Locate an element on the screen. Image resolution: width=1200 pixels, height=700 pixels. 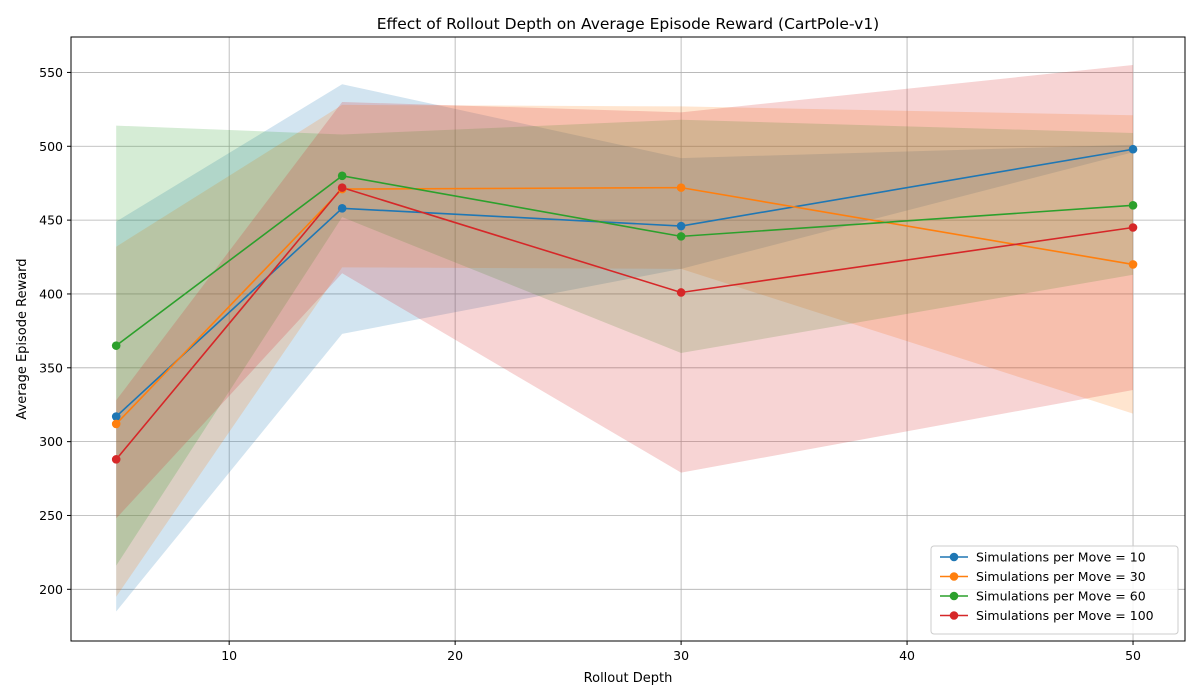
x-tick-label: 20 is located at coordinates (455, 655).